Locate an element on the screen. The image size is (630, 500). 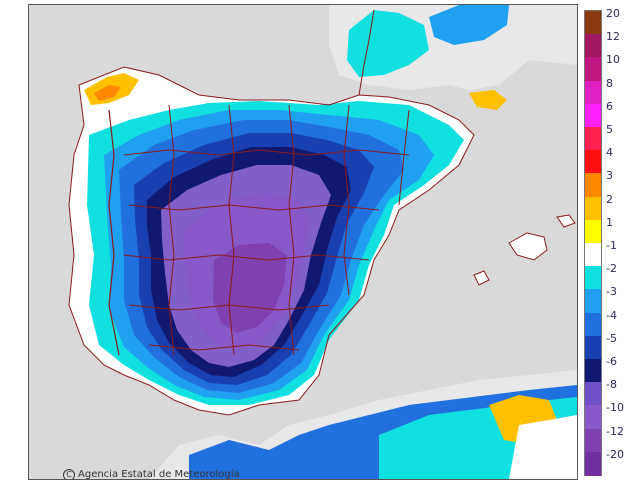
legend-label: 1 is located at coordinates (609, 222).